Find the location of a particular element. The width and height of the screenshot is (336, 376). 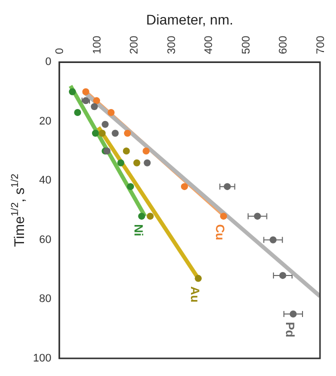

x-tick-label: 0 is located at coordinates (60, 51).